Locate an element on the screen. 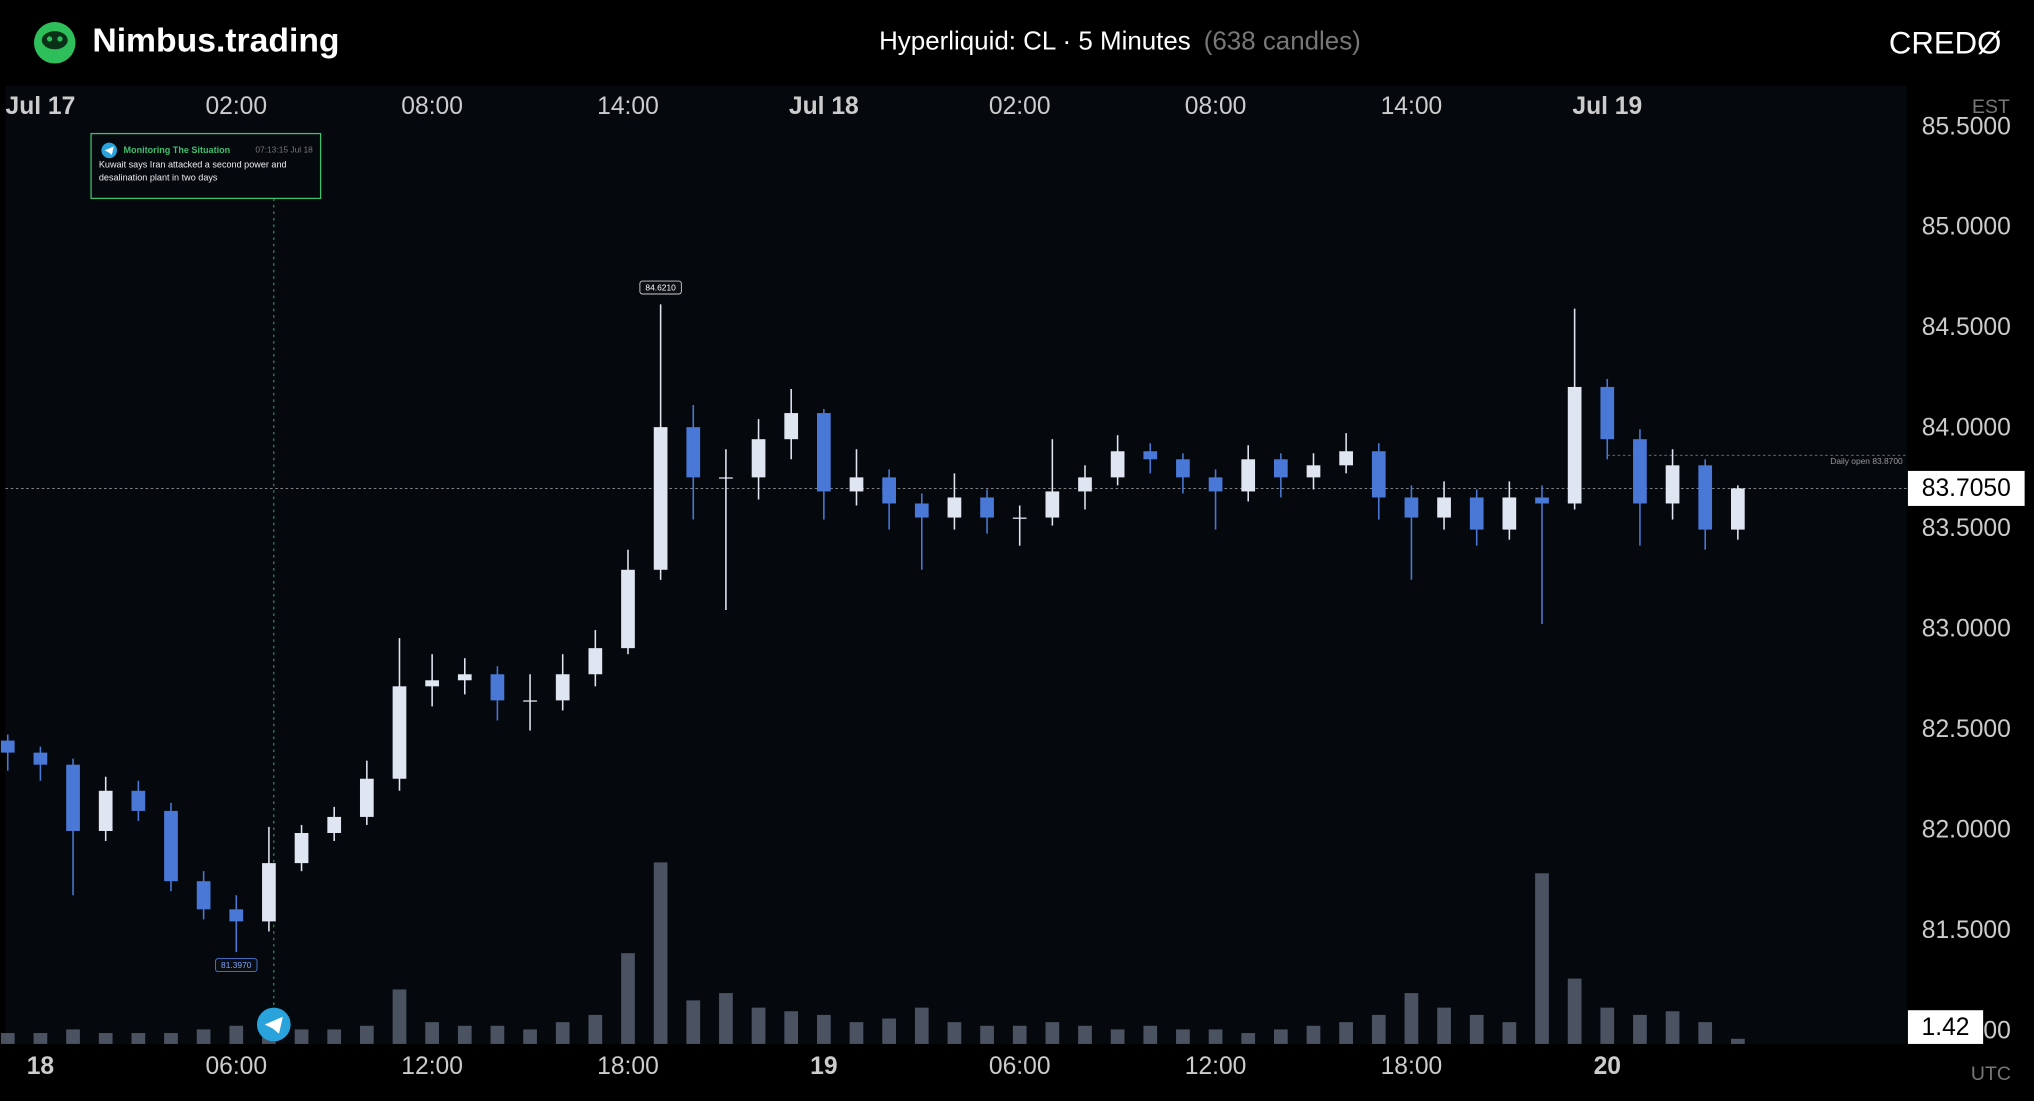 This screenshot has width=2034, height=1101. top-axis-label: EST is located at coordinates (1991, 107).